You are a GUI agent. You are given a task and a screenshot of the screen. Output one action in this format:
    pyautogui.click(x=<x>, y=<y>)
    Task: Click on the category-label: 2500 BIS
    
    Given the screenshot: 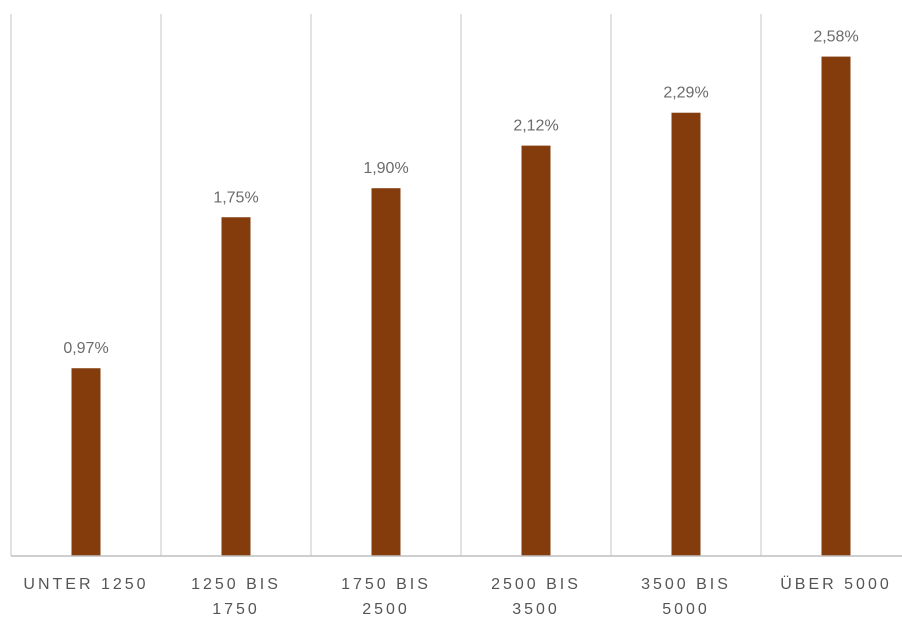 What is the action you would take?
    pyautogui.click(x=536, y=584)
    